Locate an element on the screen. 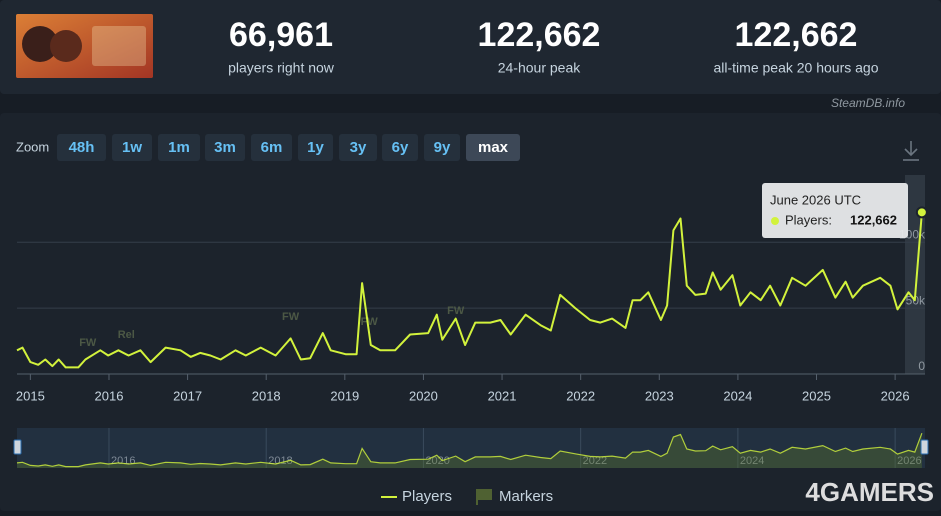 This screenshot has height=516, width=941. navigator-line is located at coordinates (469, 450).